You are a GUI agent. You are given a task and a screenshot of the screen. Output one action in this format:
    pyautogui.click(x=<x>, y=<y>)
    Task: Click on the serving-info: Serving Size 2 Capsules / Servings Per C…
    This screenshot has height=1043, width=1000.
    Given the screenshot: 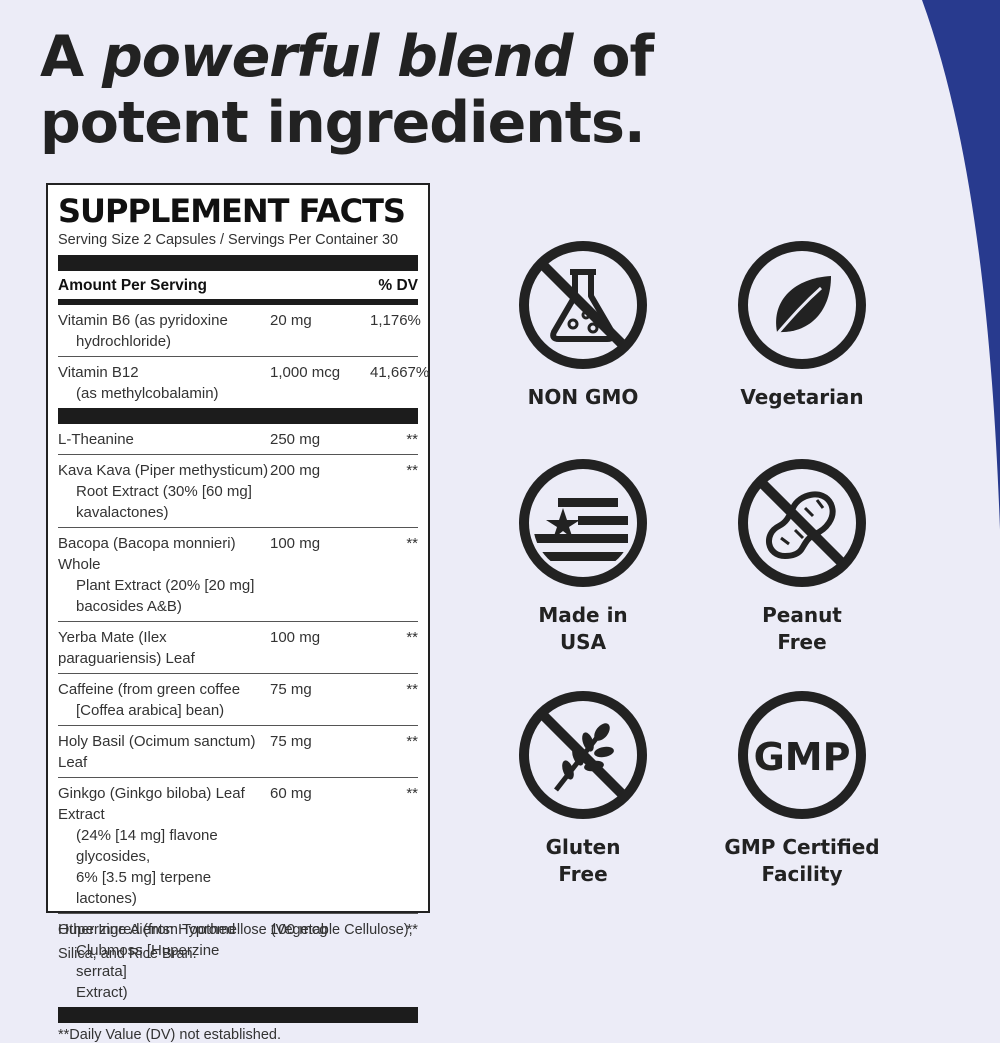 What is the action you would take?
    pyautogui.click(x=228, y=240)
    